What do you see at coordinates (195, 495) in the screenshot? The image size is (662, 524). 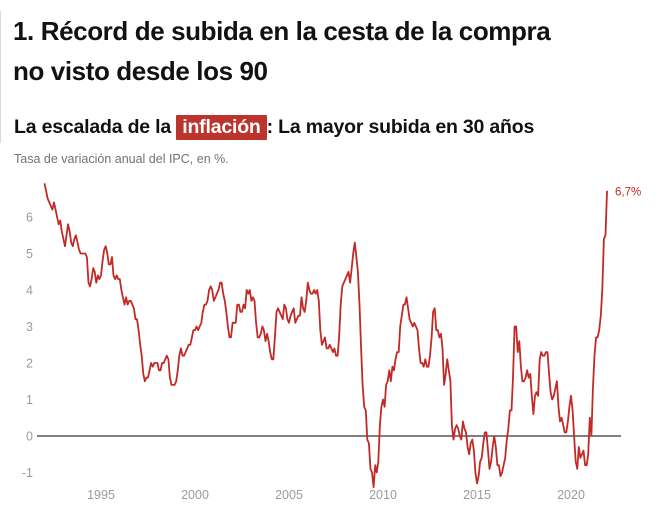 I see `x-tick-label: 2000` at bounding box center [195, 495].